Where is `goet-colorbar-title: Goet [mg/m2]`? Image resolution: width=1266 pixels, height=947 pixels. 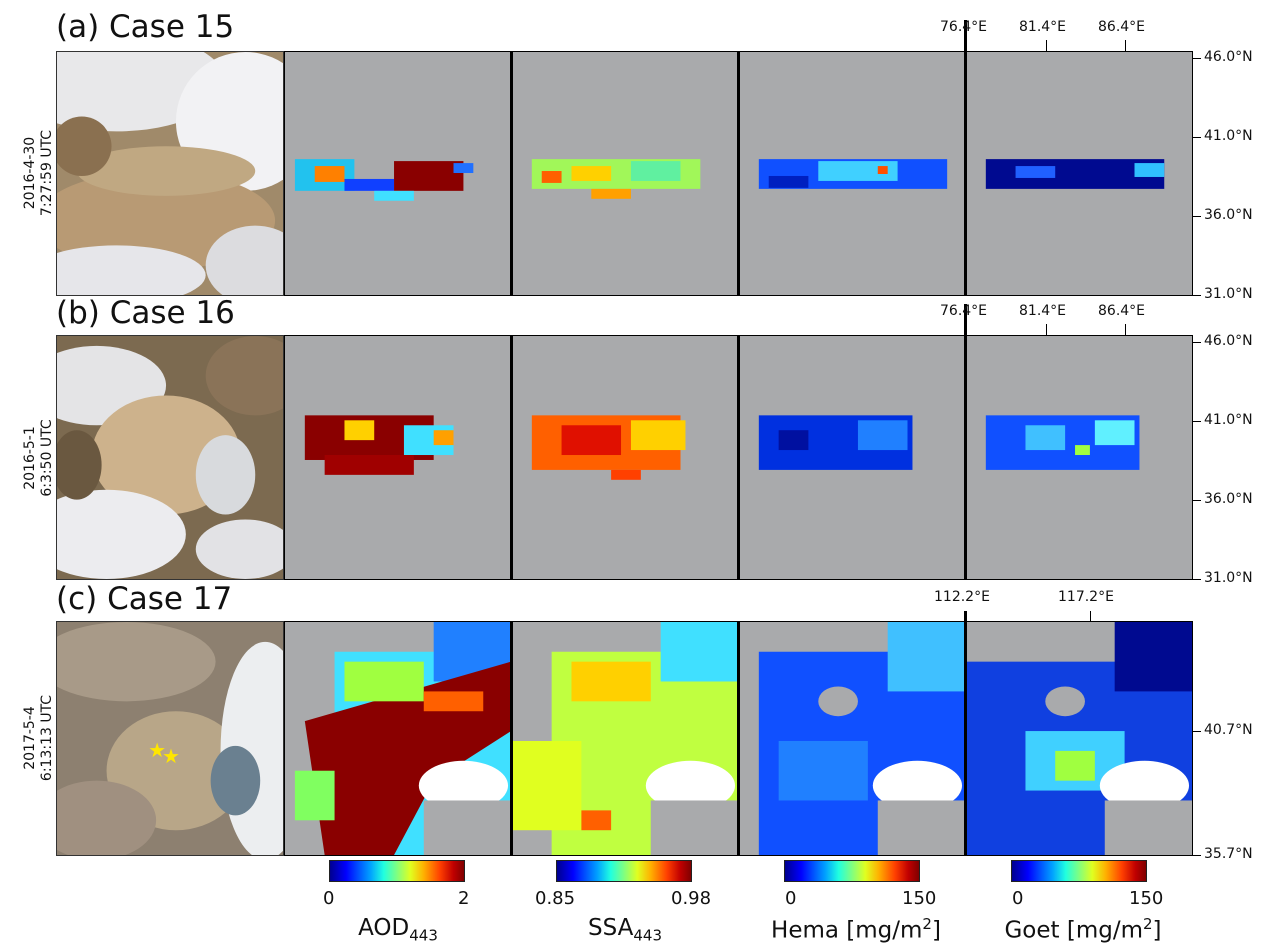 goet-colorbar-title: Goet [mg/m2] is located at coordinates (1083, 929).